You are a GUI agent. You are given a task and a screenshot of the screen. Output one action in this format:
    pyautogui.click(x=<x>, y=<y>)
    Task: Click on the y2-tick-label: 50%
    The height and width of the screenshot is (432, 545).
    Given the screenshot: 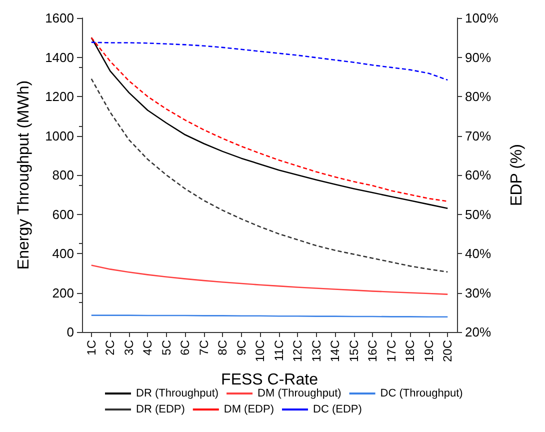 What is the action you would take?
    pyautogui.click(x=478, y=214)
    